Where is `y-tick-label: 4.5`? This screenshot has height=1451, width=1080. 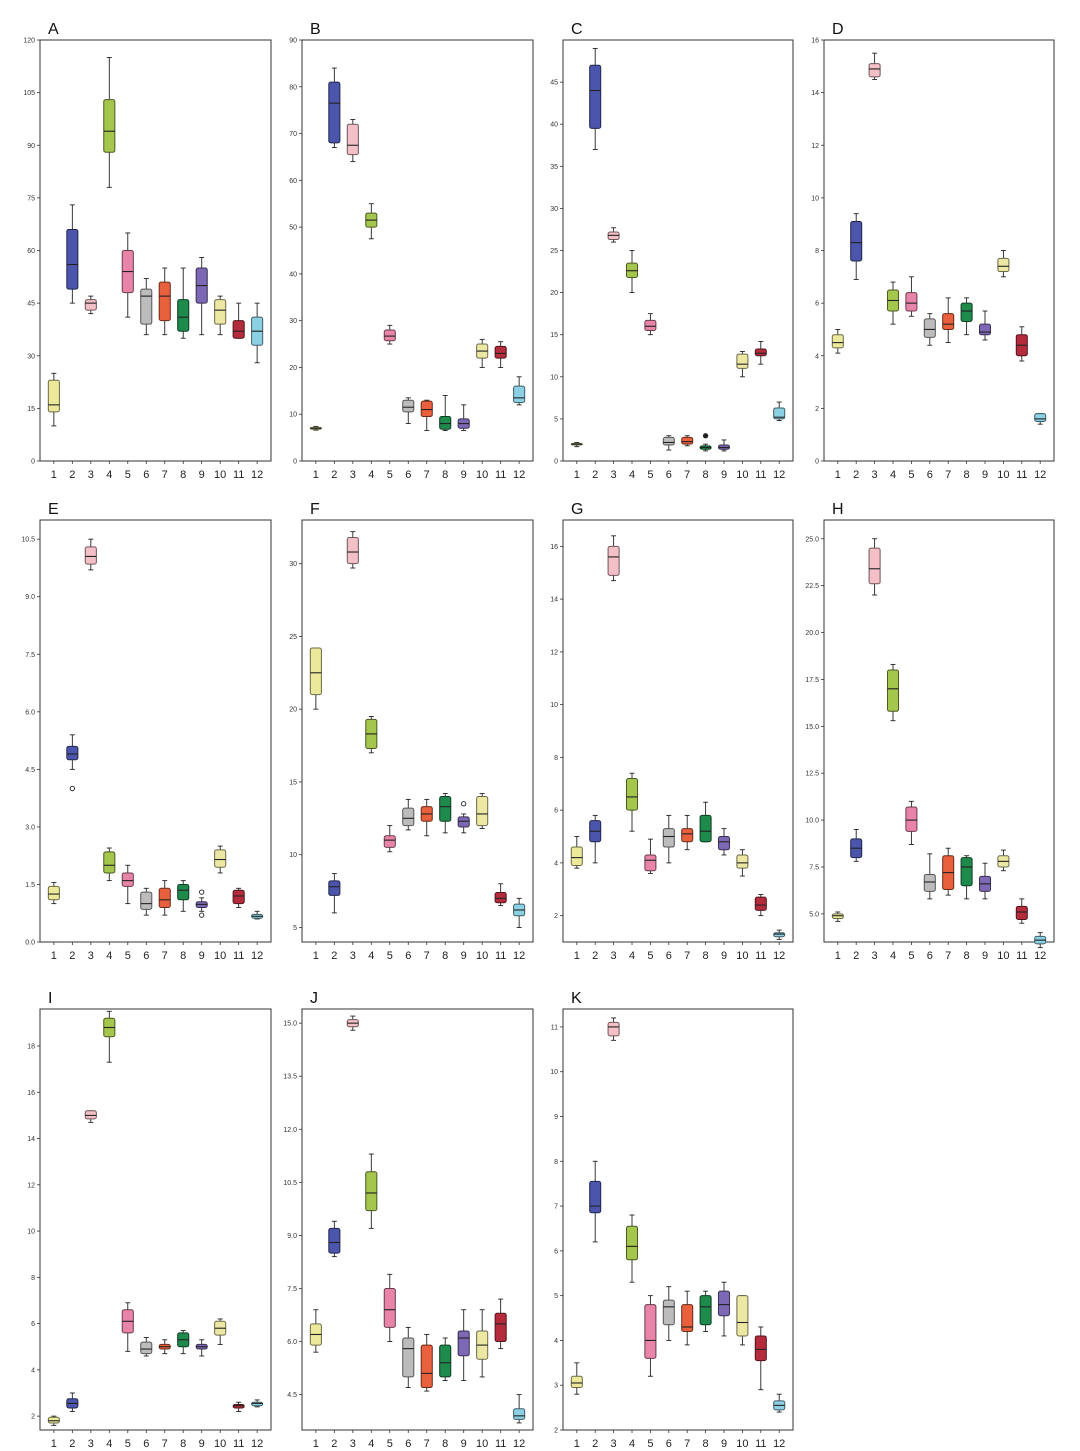
y-tick-label: 4.5 is located at coordinates (292, 1395).